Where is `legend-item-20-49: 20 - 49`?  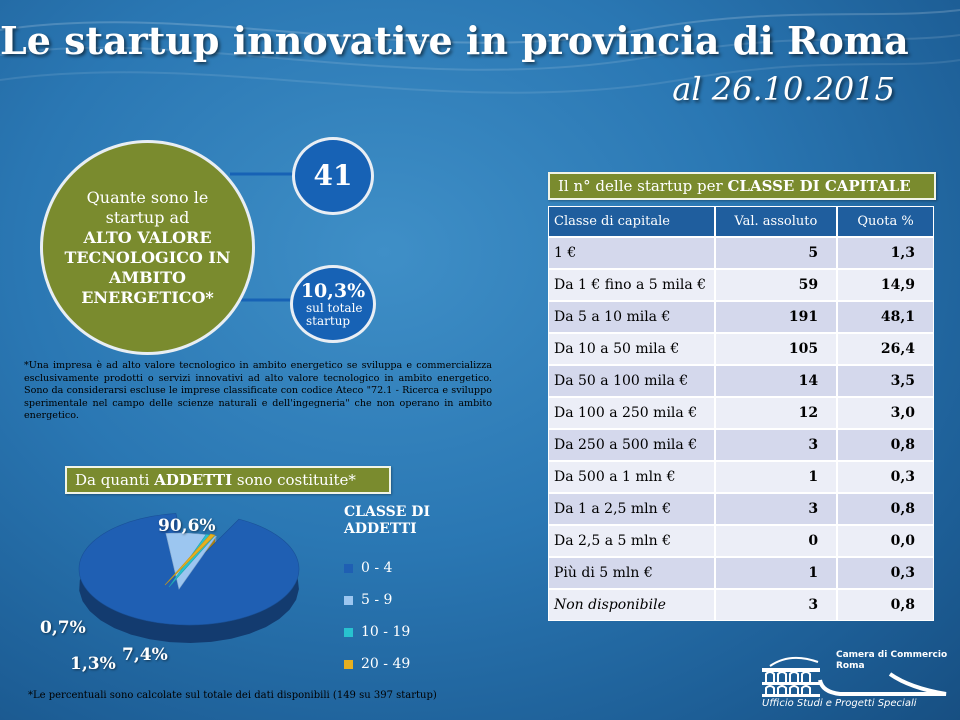 legend-item-20-49: 20 - 49 is located at coordinates (404, 664).